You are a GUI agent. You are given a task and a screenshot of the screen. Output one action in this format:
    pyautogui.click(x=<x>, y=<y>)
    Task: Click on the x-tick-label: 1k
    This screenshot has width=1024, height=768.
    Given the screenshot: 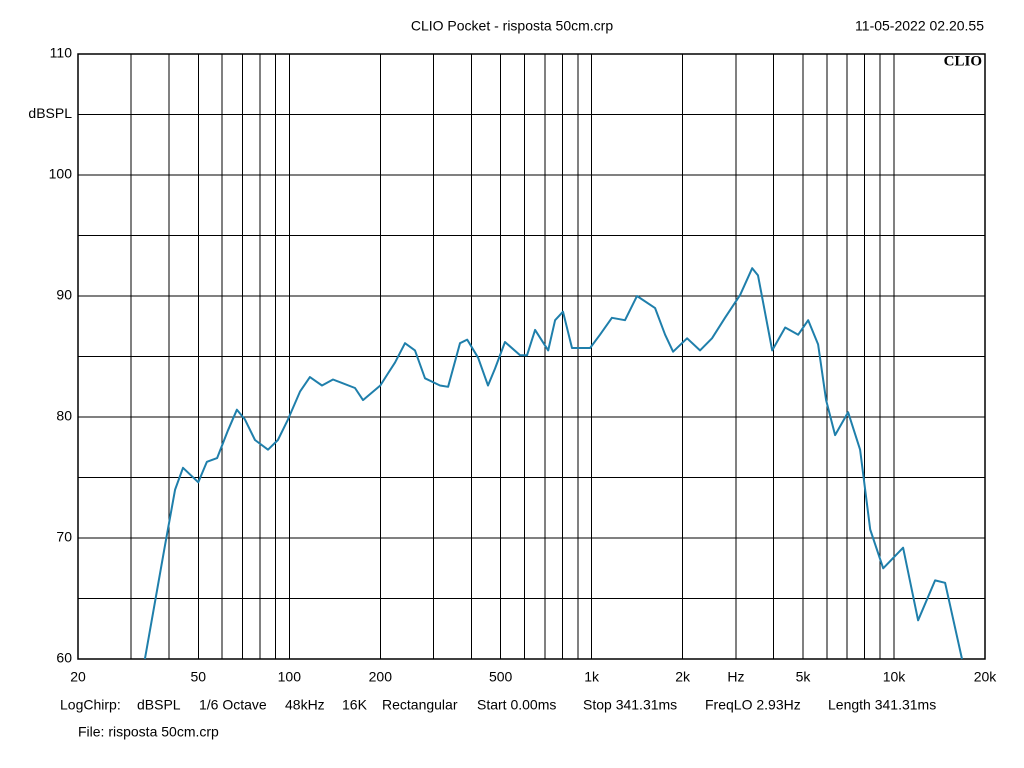 What is the action you would take?
    pyautogui.click(x=592, y=677)
    